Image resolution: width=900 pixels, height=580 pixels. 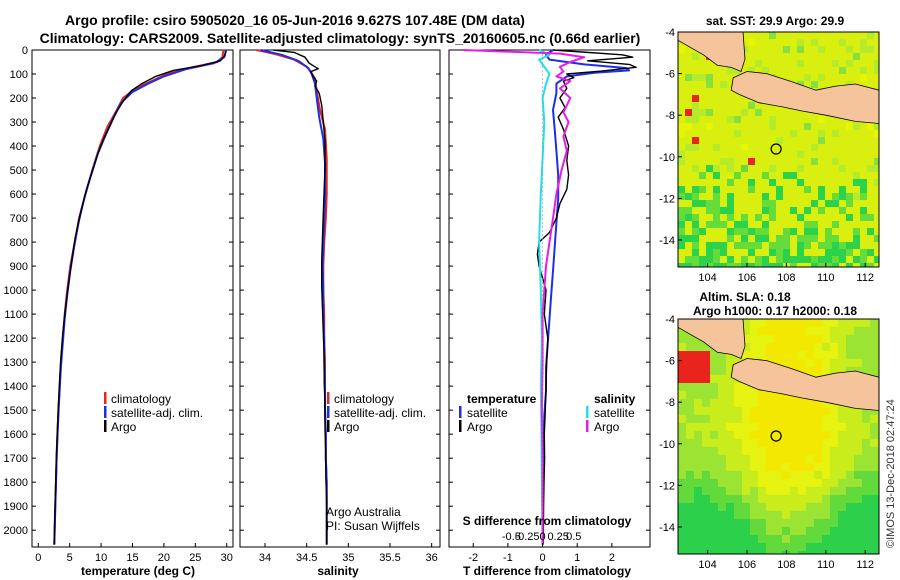 What do you see at coordinates (16, 387) in the screenshot?
I see `depth-tick-label: 1400` at bounding box center [16, 387].